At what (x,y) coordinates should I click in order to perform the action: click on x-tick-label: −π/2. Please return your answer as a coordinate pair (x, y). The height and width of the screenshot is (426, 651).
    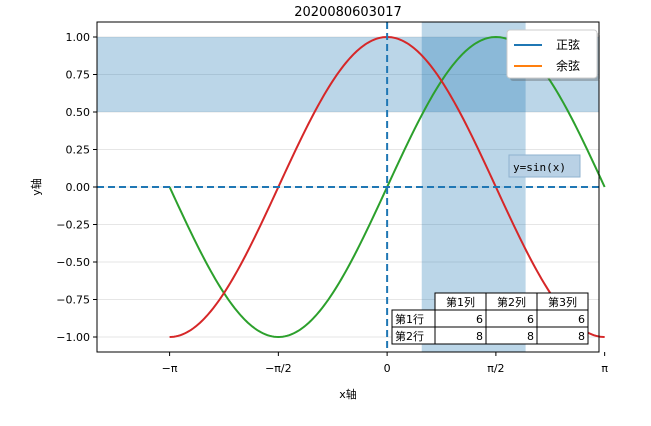
    Looking at the image, I should click on (278, 368).